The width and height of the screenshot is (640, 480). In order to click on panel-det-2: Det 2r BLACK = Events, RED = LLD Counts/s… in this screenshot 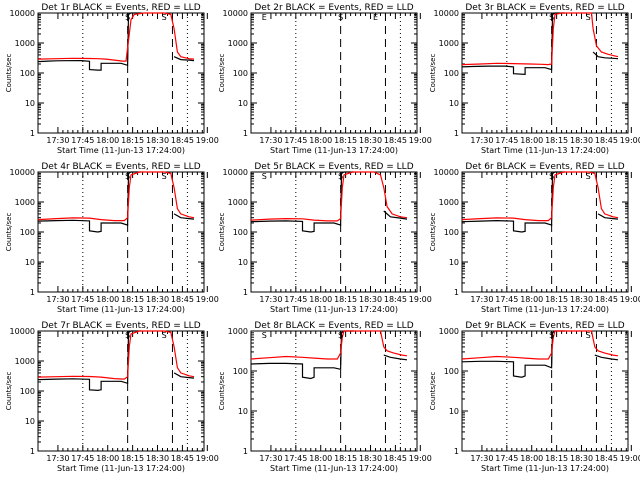, I will do `click(325, 79)`.